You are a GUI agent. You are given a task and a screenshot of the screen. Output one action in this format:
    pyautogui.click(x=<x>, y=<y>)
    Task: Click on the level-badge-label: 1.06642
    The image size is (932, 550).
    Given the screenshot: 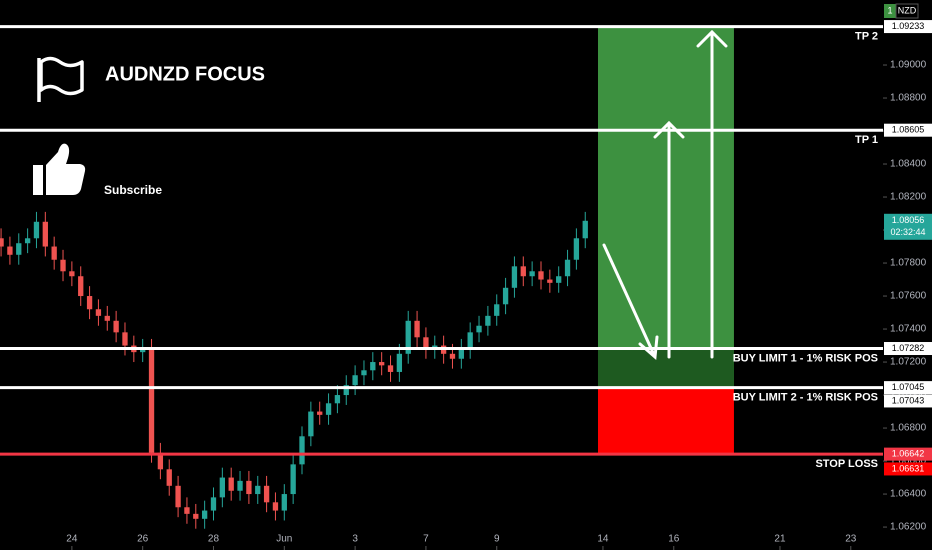 What is the action you would take?
    pyautogui.click(x=908, y=454)
    